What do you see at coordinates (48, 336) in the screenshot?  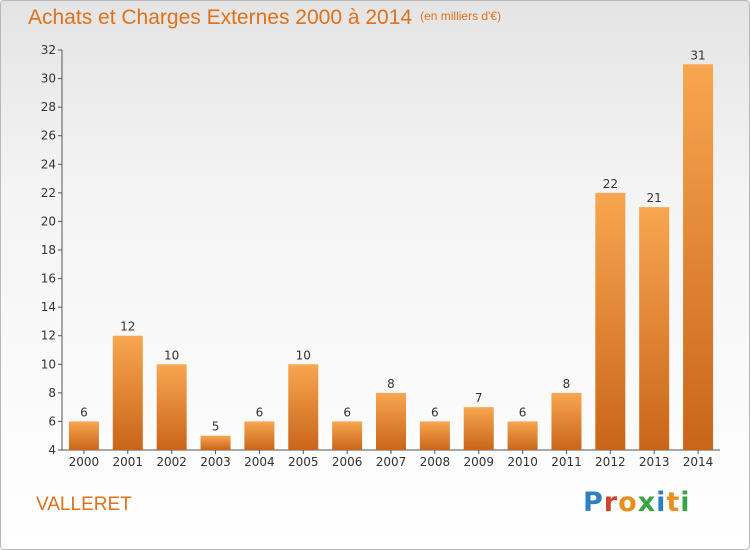 I see `y-tick-label: 12` at bounding box center [48, 336].